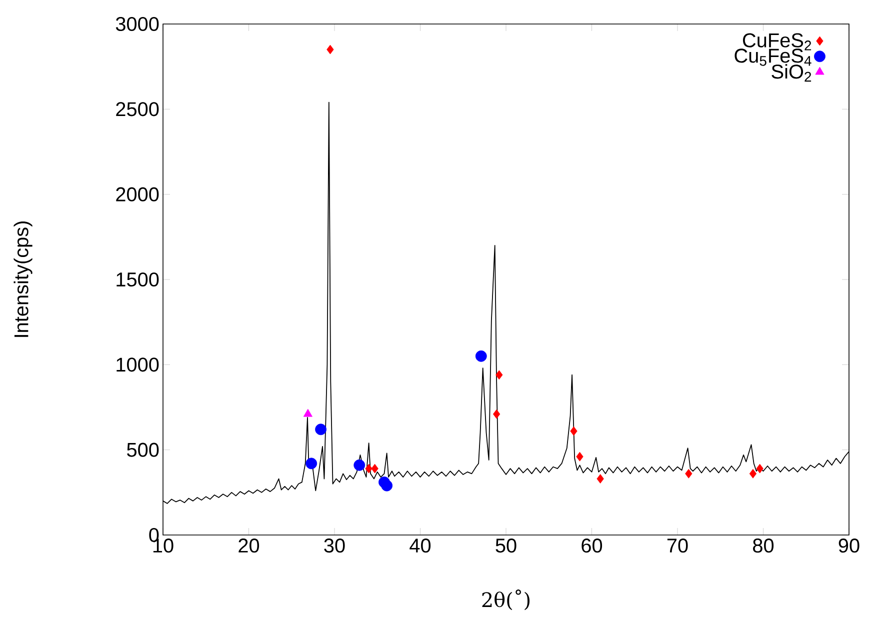 The image size is (873, 628). I want to click on y-tick-label: 2500, so click(137, 109).